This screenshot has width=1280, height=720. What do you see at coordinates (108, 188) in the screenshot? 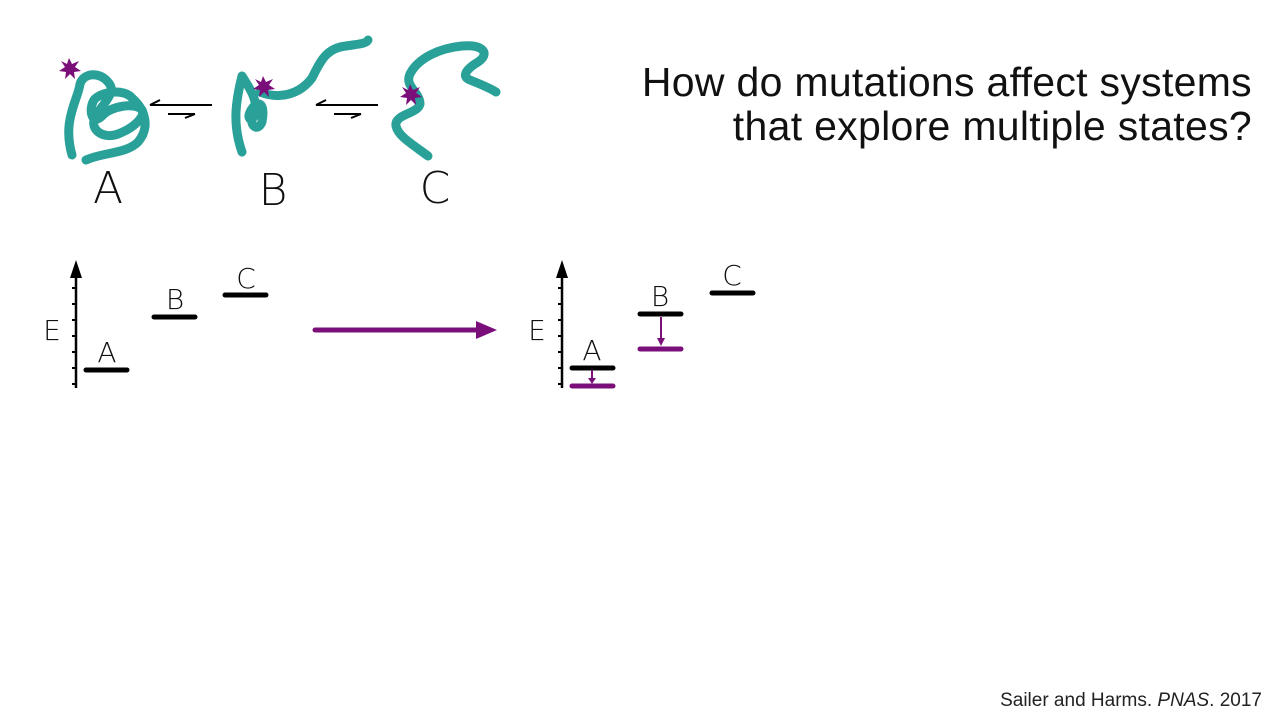
I see `conformation-label-a: A` at bounding box center [108, 188].